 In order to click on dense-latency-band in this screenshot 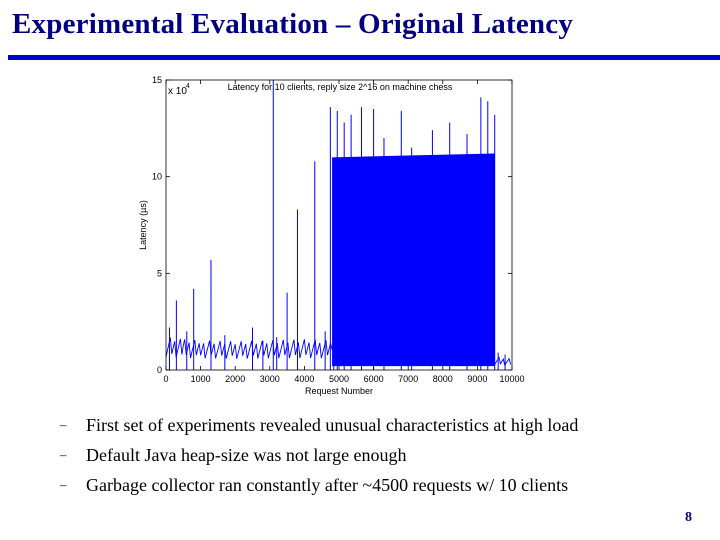, I will do `click(413, 259)`.